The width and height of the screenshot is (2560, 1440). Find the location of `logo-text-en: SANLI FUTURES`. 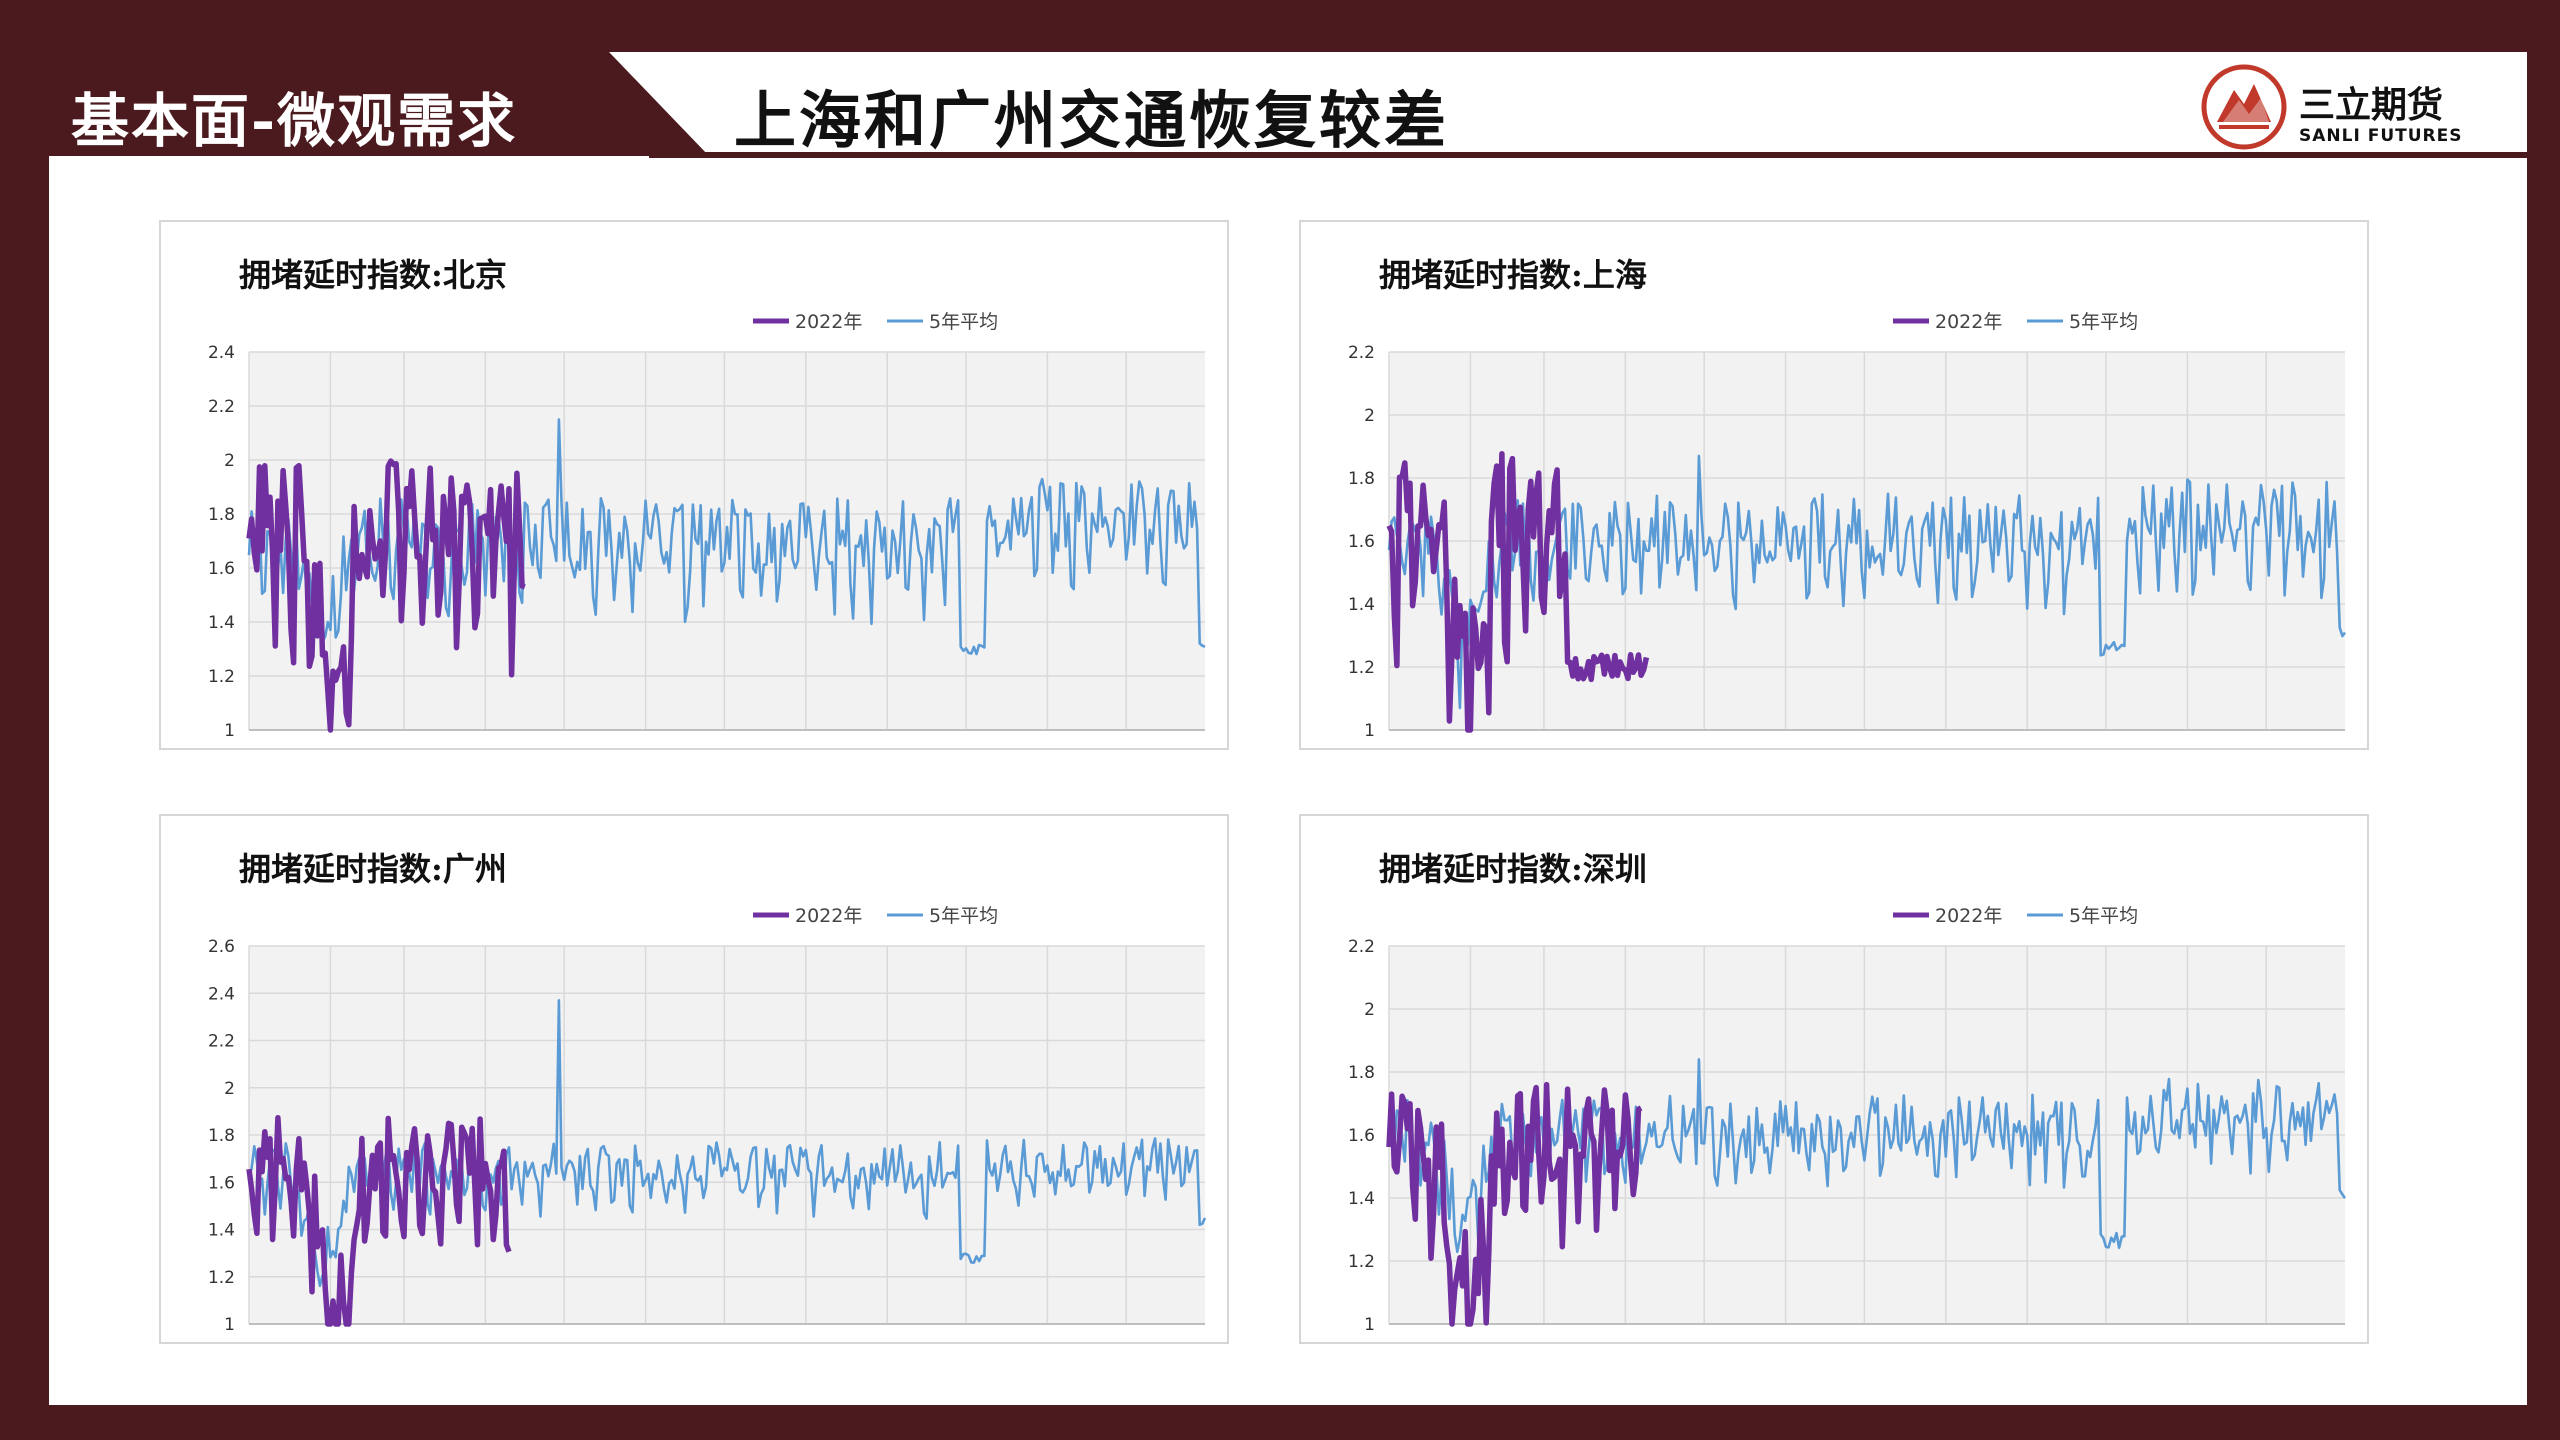

logo-text-en: SANLI FUTURES is located at coordinates (2381, 136).